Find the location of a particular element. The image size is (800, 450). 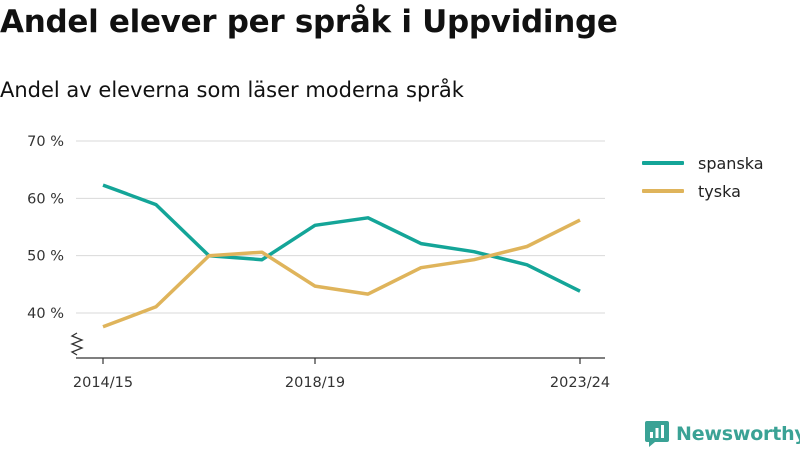

legend-item-spanska: spanska is located at coordinates (703, 163).